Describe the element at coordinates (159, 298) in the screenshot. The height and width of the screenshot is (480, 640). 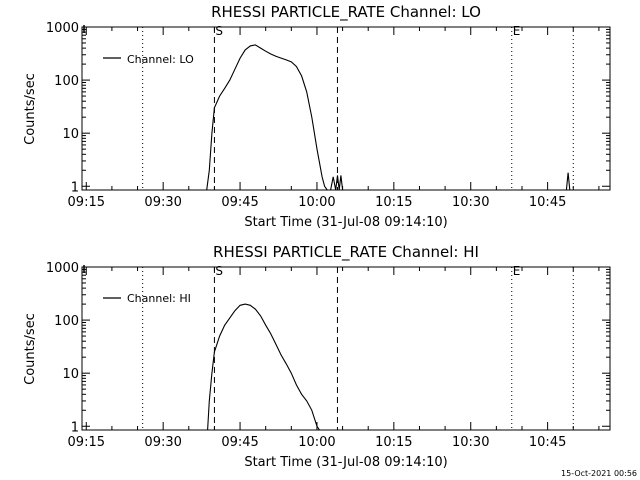
I see `panel-hi-legend-label: Channel: HI` at that location.